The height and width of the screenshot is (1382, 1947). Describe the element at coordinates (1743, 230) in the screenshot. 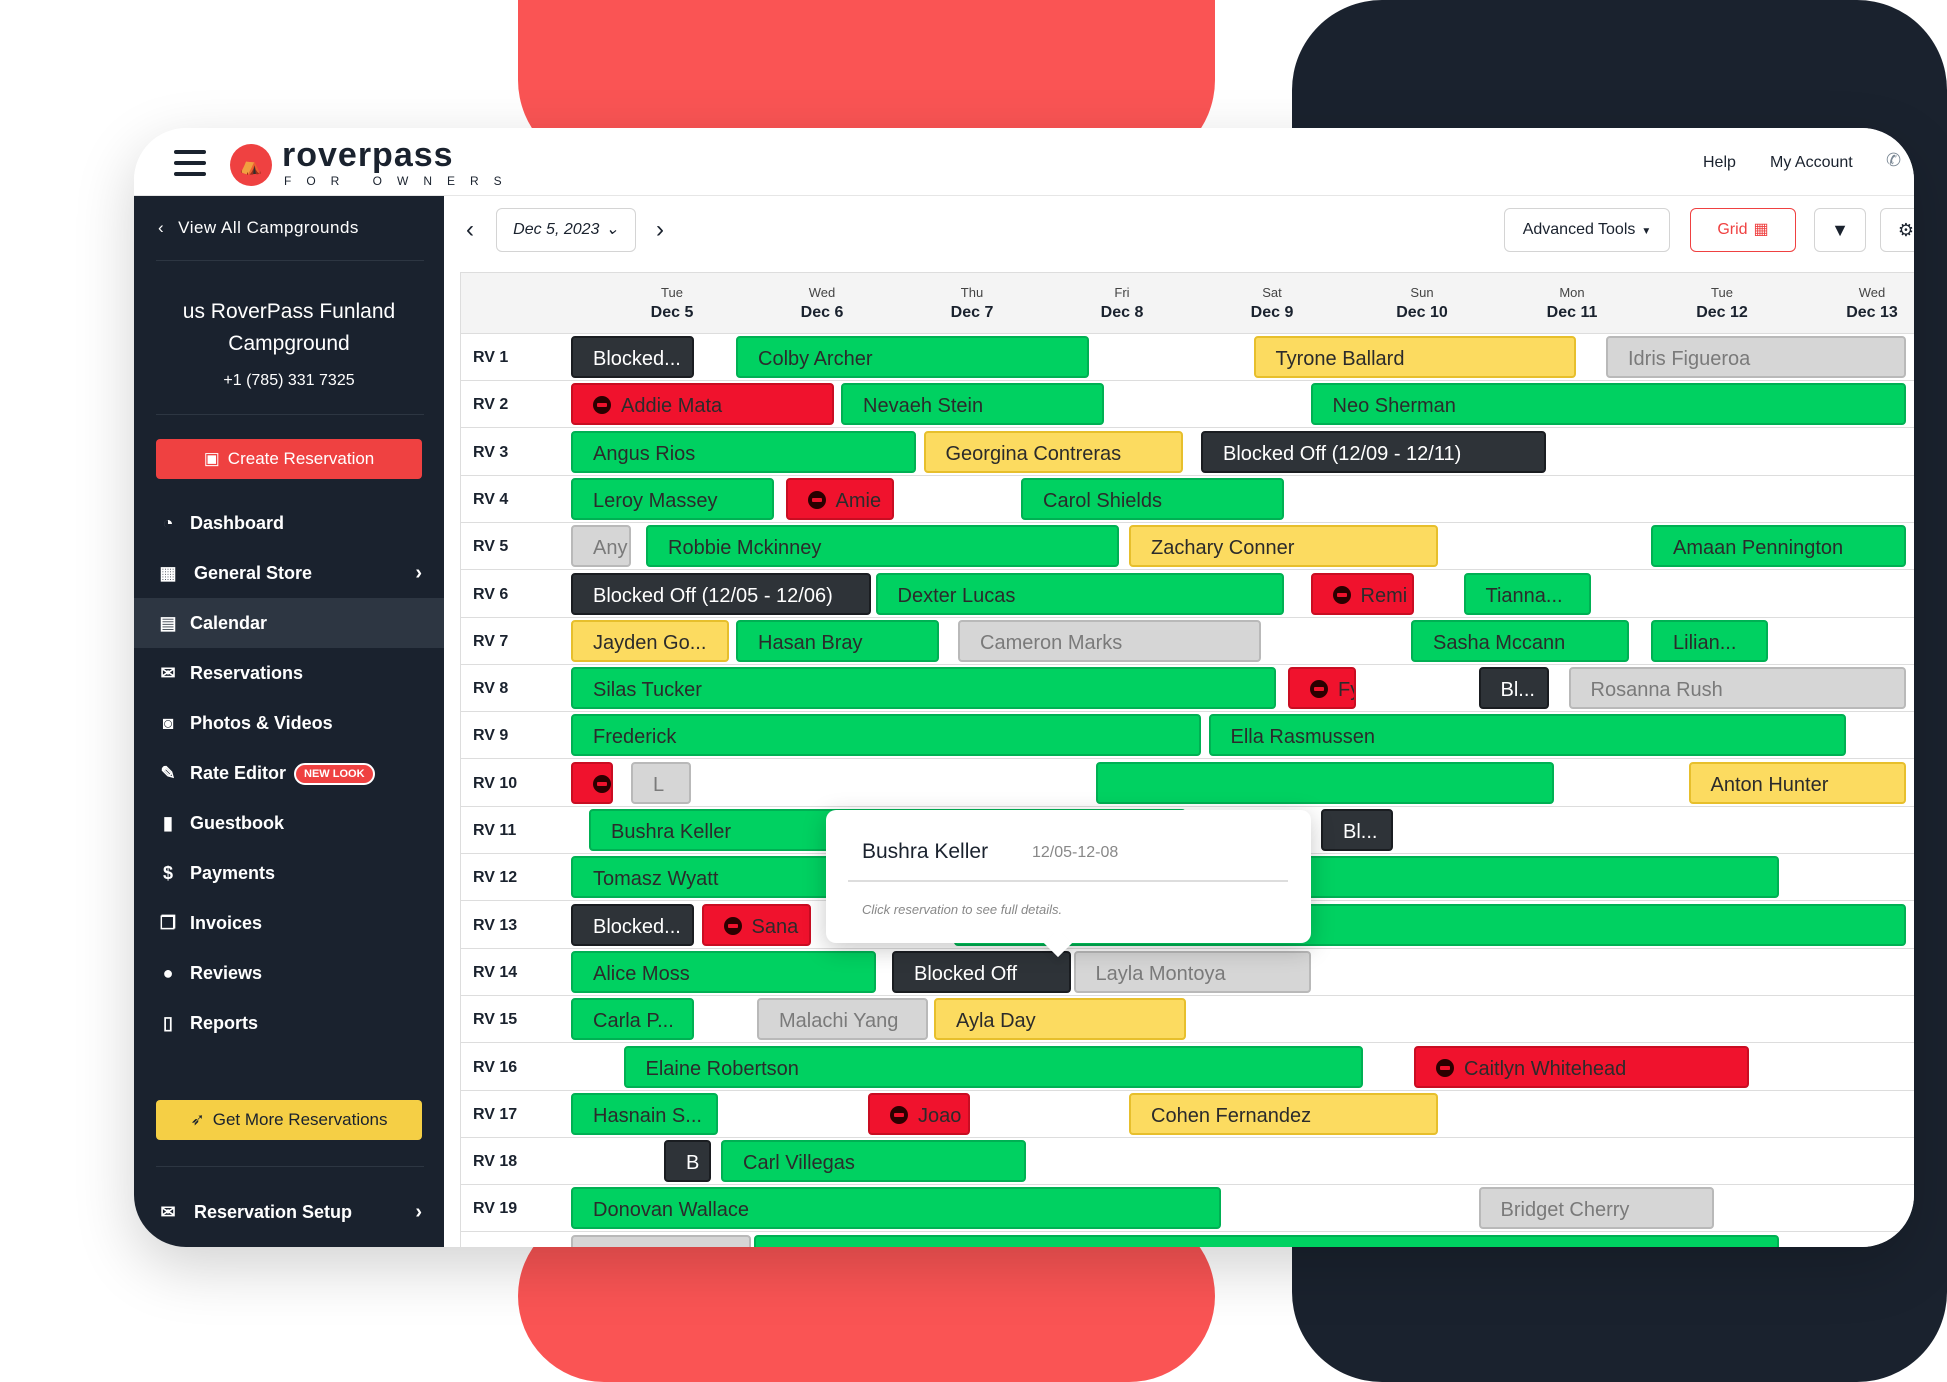

I see `grid-view-button: Grid ▦` at that location.